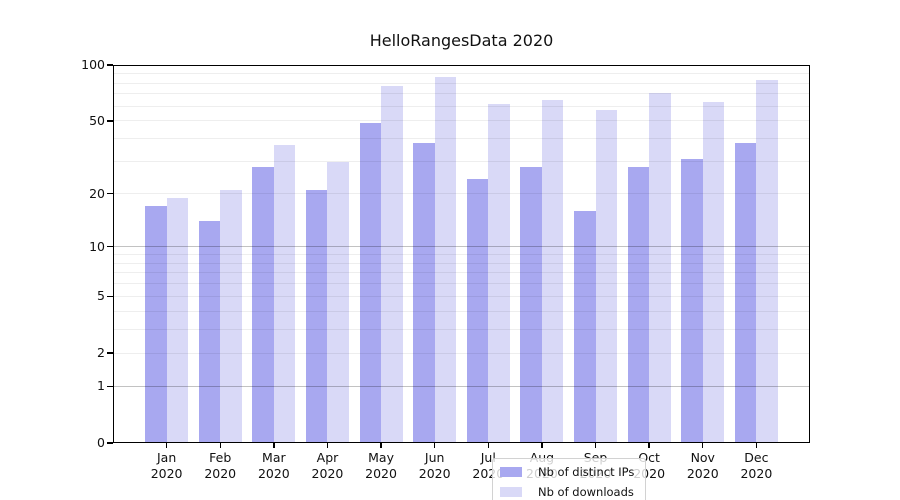 This screenshot has height=500, width=900. Describe the element at coordinates (552, 271) in the screenshot. I see `bar-downloads-aug` at that location.